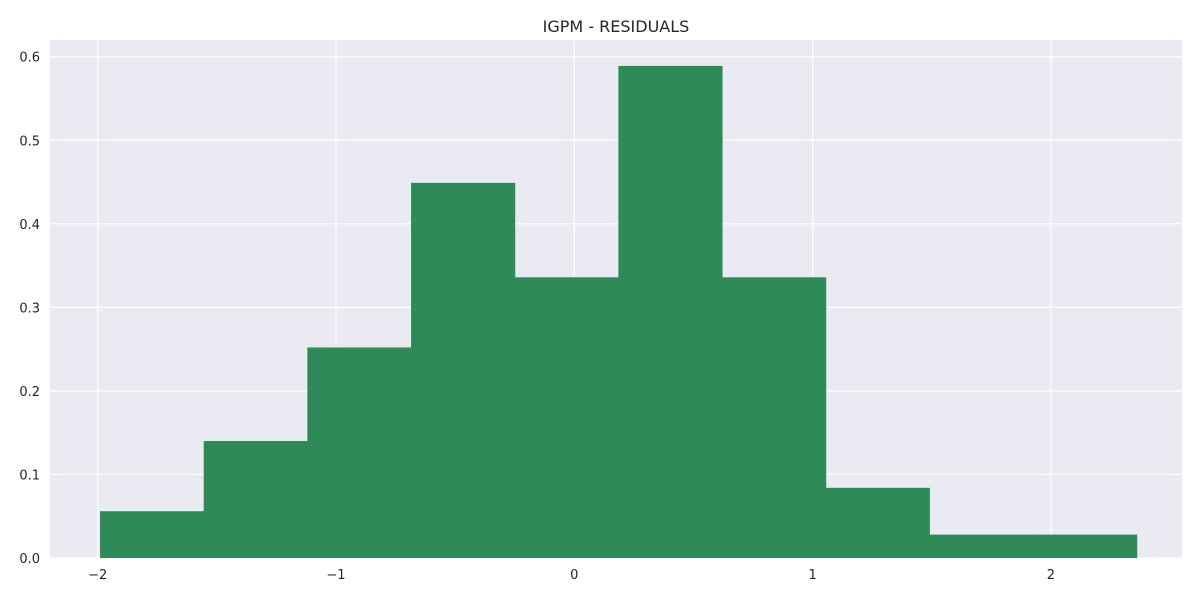 This screenshot has height=600, width=1200. I want to click on y-tick-label: 0.0, so click(29, 559).